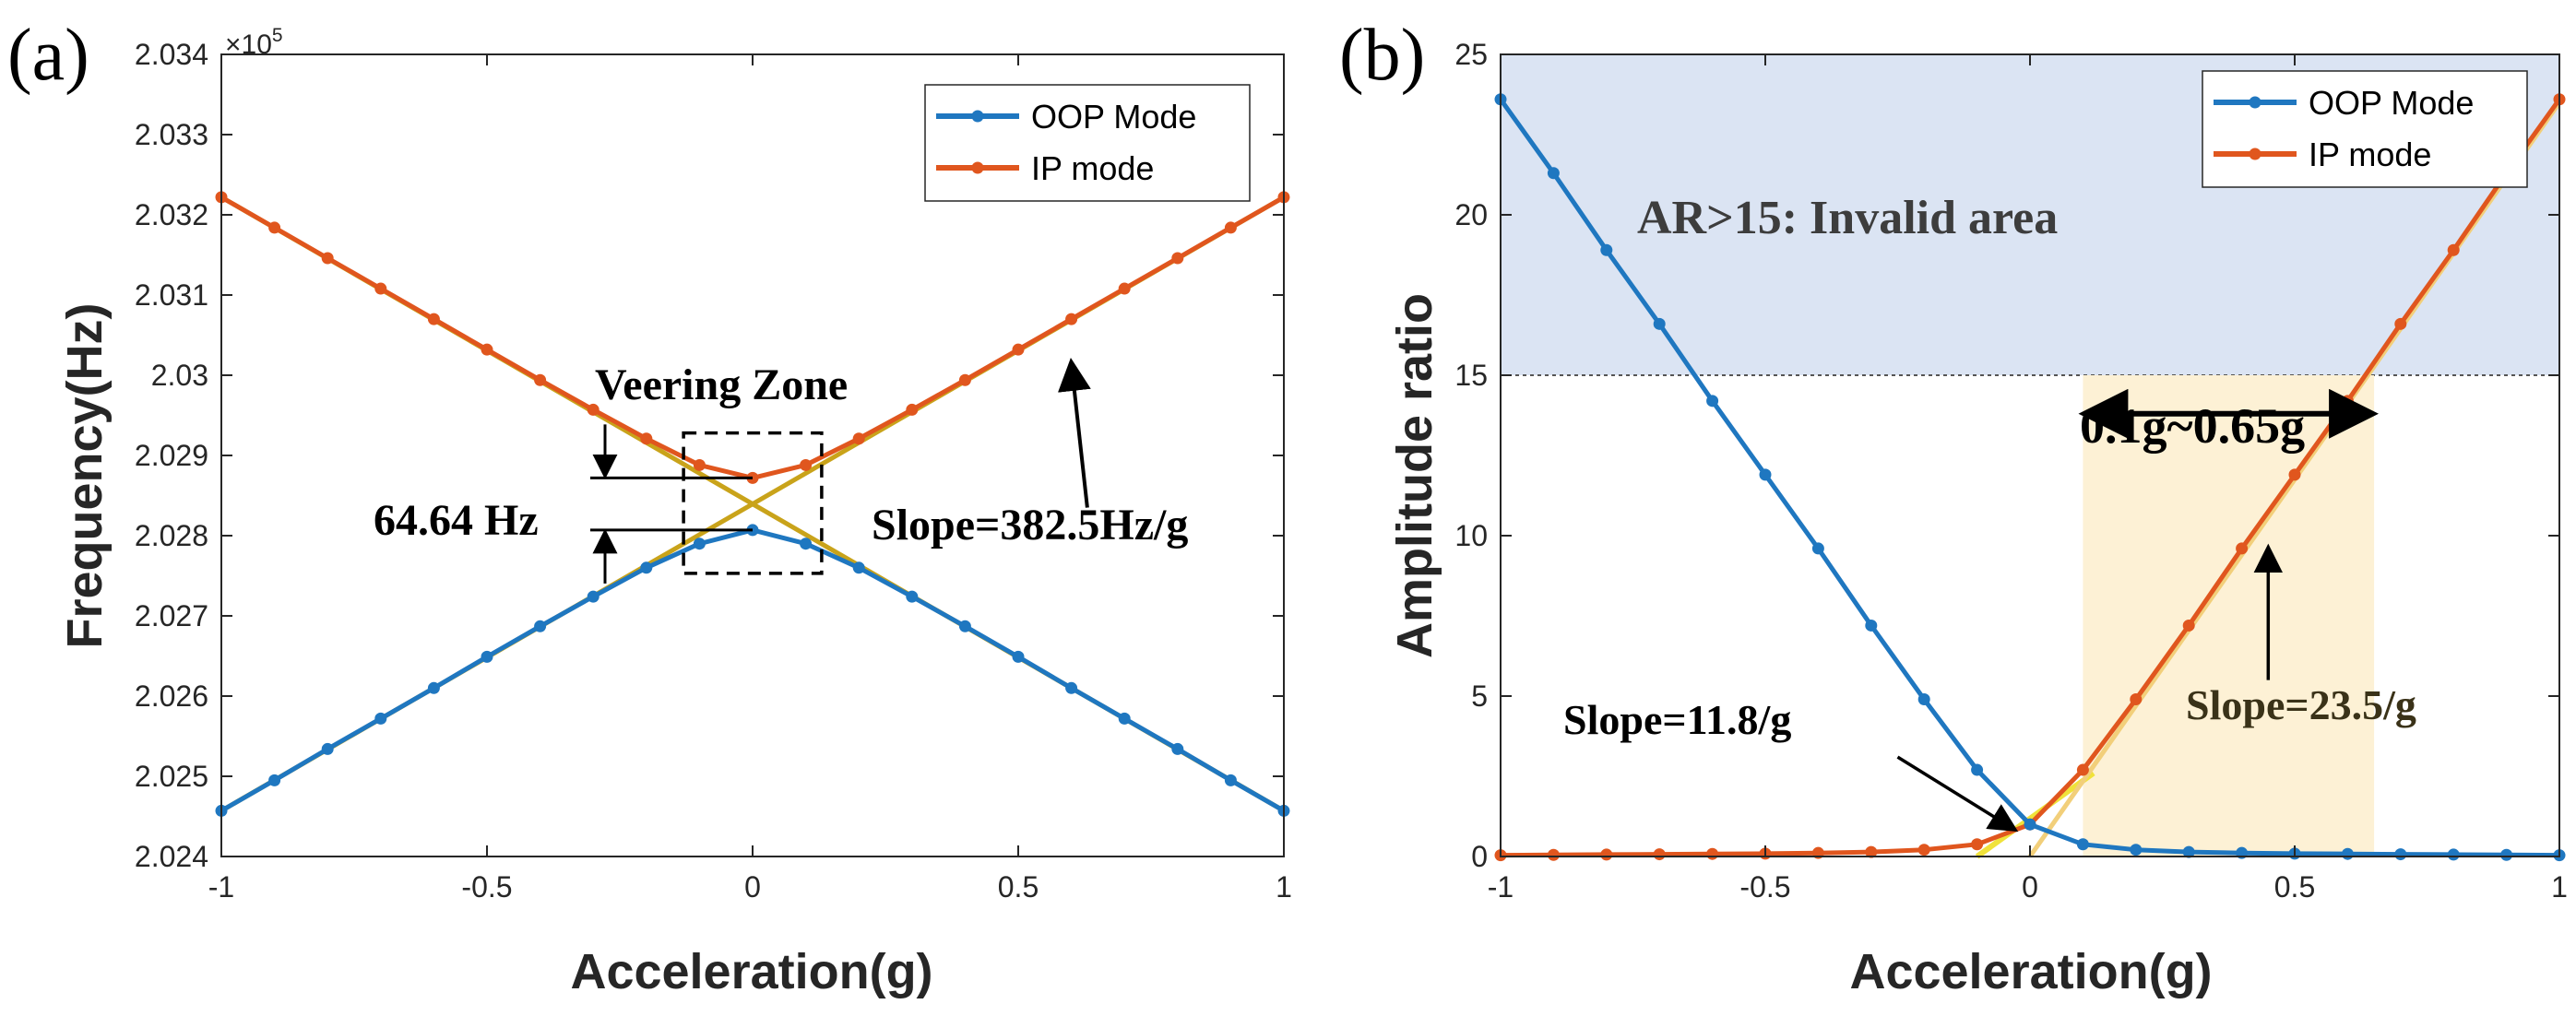 Image resolution: width=2576 pixels, height=1016 pixels. What do you see at coordinates (1019, 887) in the screenshot?
I see `panel-a-x-tick-label-3: 0.5` at bounding box center [1019, 887].